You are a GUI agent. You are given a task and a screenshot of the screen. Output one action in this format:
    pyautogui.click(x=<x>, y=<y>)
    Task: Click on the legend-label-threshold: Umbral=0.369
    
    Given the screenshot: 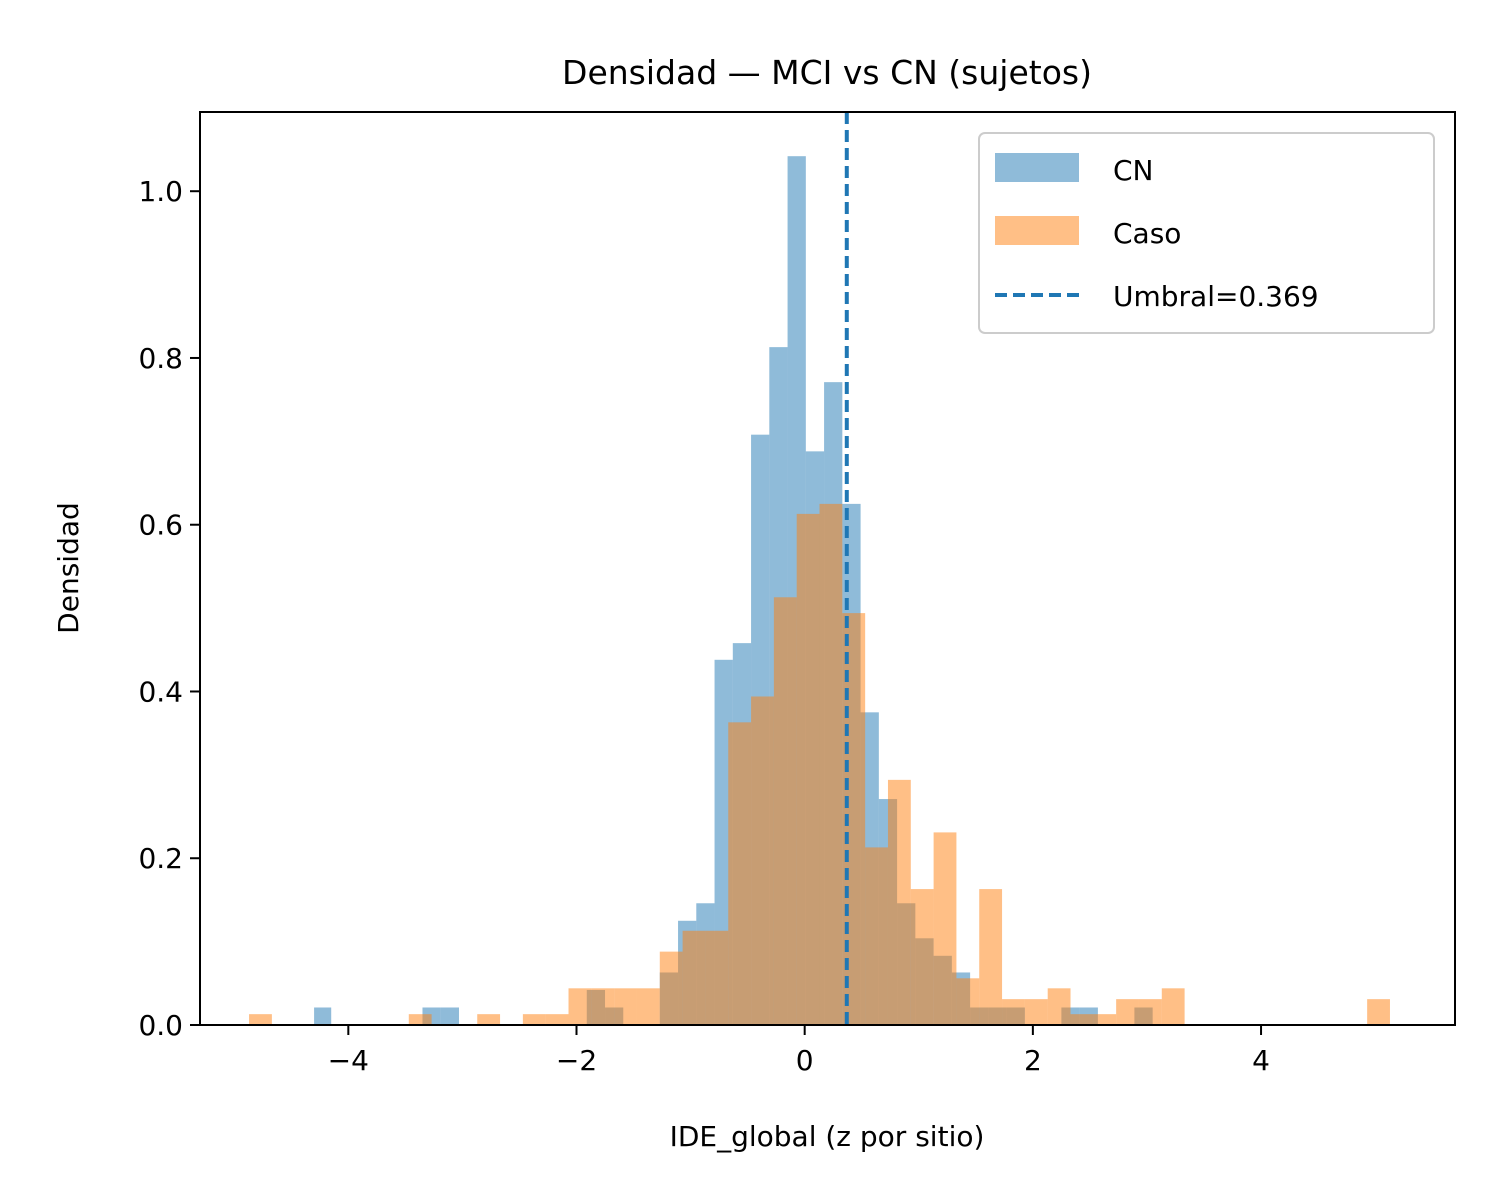 What is the action you would take?
    pyautogui.click(x=1216, y=296)
    